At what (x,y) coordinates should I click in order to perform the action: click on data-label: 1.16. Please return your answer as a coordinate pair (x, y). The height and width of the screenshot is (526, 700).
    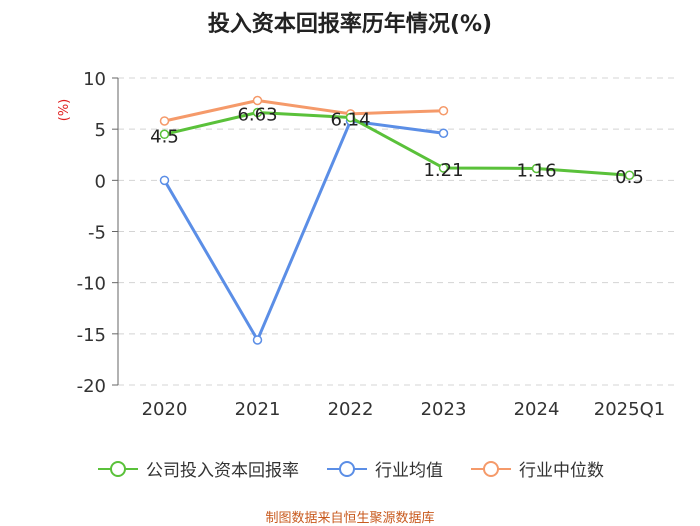
    Looking at the image, I should click on (536, 170).